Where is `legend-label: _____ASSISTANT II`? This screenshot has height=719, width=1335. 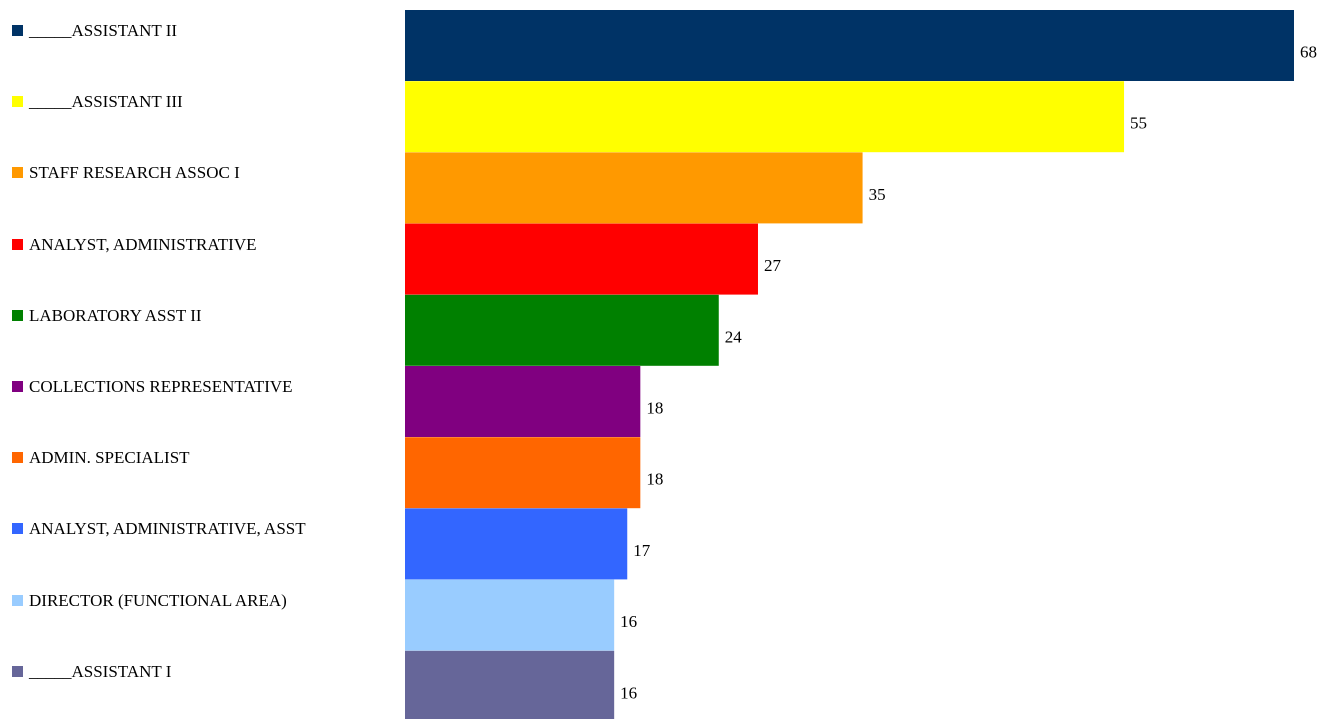 legend-label: _____ASSISTANT II is located at coordinates (103, 30).